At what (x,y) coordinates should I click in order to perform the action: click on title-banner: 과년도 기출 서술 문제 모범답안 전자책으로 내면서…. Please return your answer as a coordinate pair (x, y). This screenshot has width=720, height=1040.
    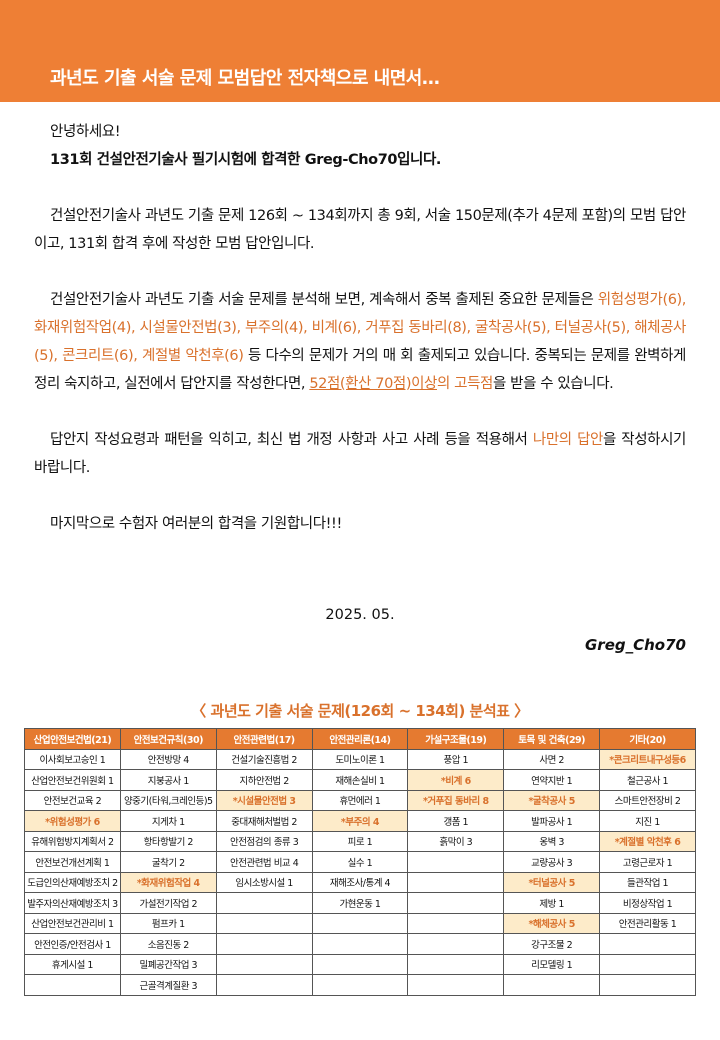
    Looking at the image, I should click on (360, 51).